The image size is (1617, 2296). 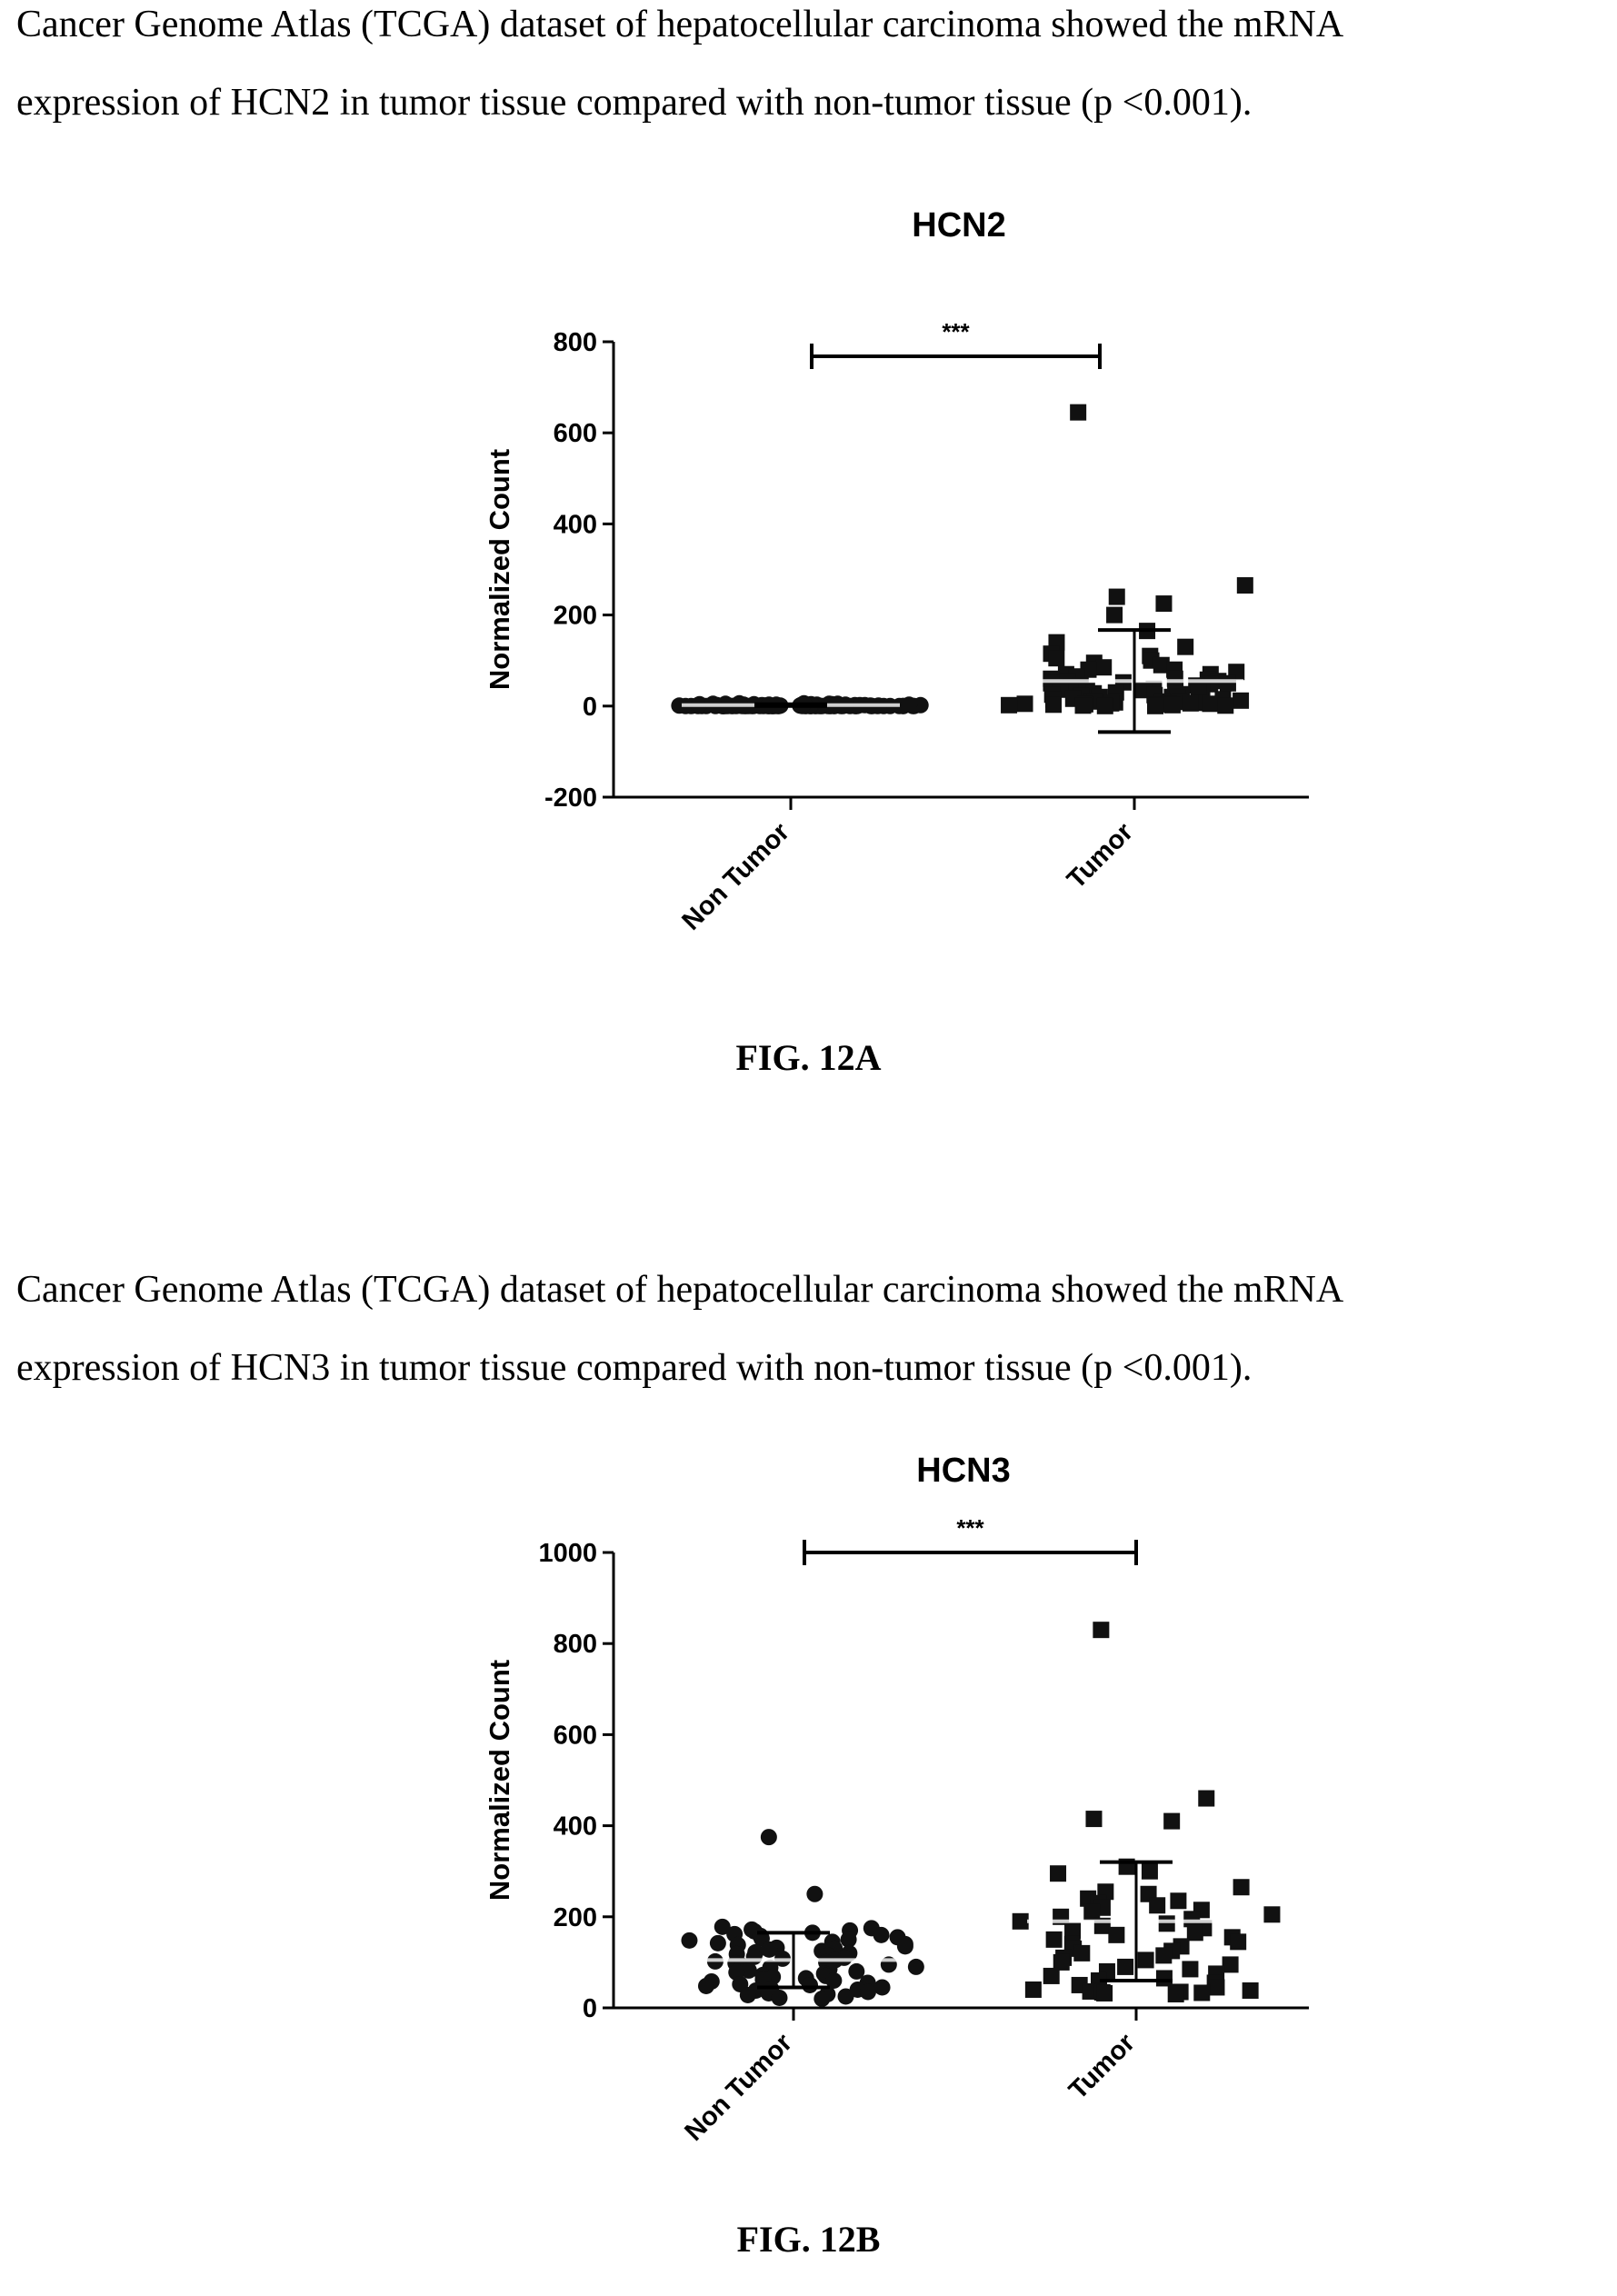 I want to click on figure-label-12a: FIG. 12A, so click(x=808, y=1057).